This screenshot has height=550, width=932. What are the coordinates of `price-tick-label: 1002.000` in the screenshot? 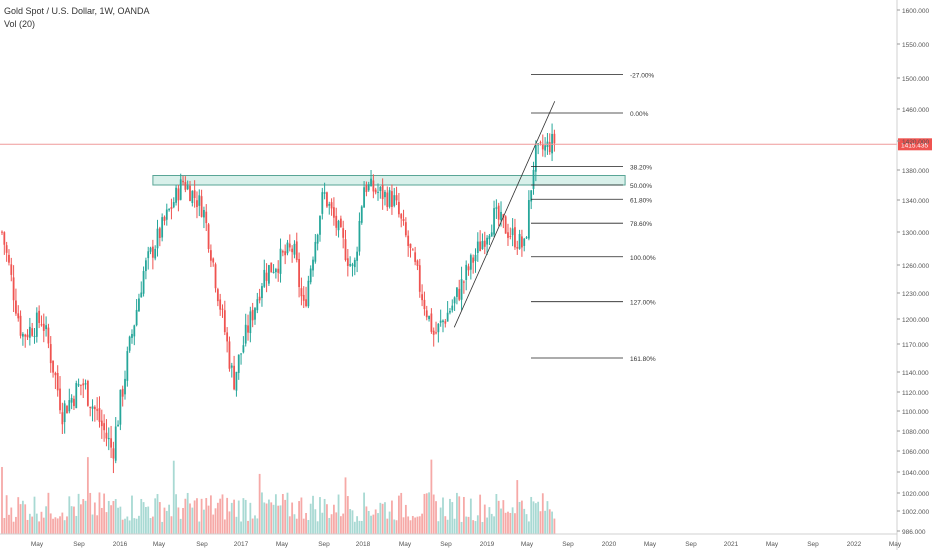 It's located at (915, 512).